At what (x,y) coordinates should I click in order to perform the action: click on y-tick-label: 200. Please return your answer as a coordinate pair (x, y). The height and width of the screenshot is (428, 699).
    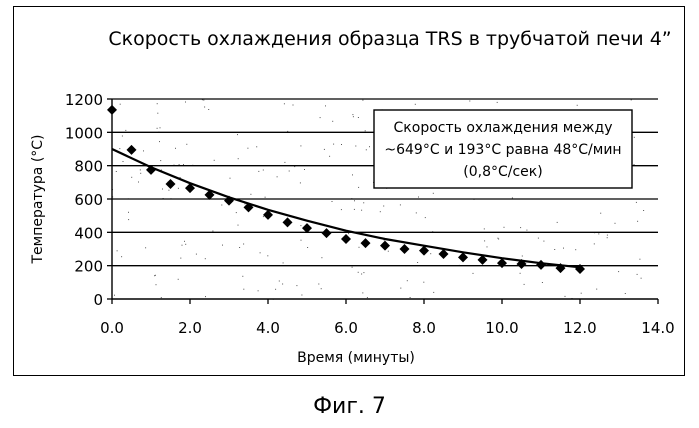
    Looking at the image, I should click on (88, 267).